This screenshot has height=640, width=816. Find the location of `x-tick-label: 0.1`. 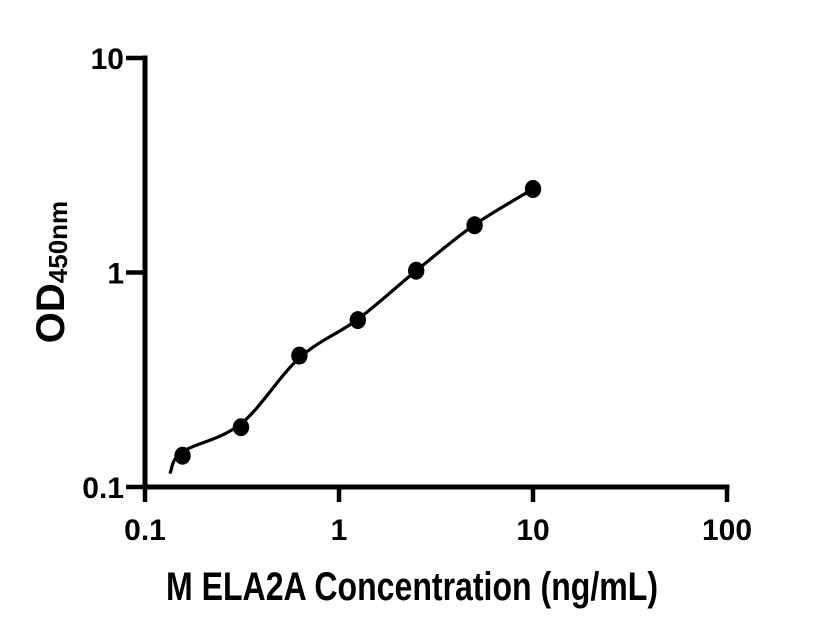

x-tick-label: 0.1 is located at coordinates (145, 530).